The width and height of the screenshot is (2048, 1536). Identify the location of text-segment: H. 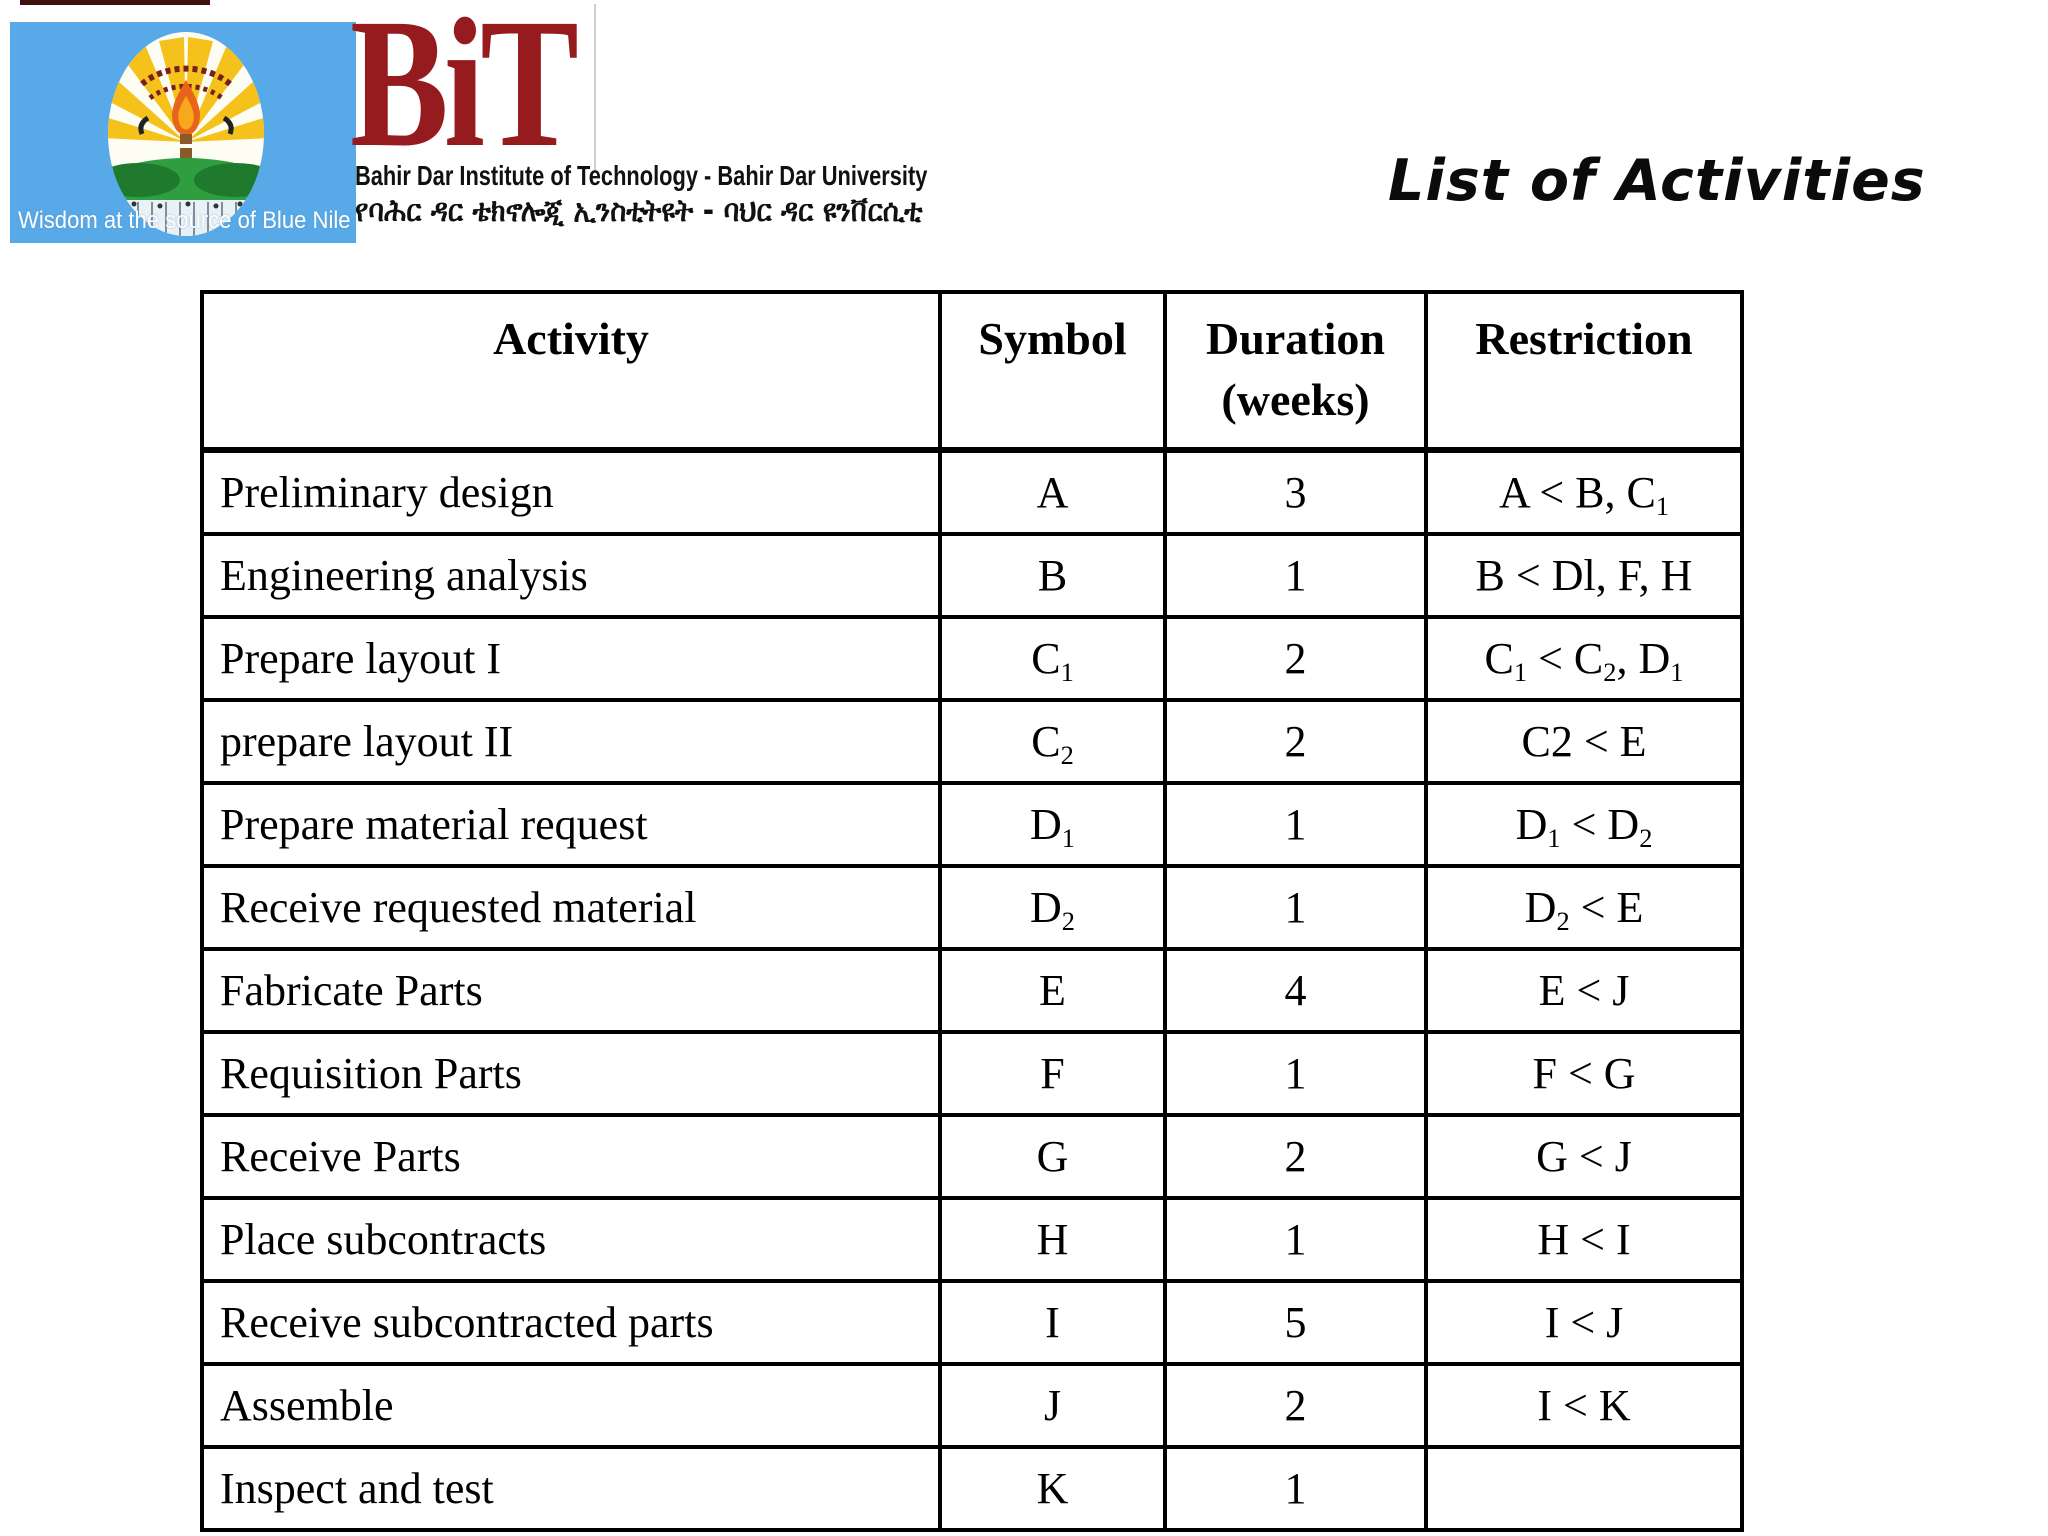
(1052, 1239).